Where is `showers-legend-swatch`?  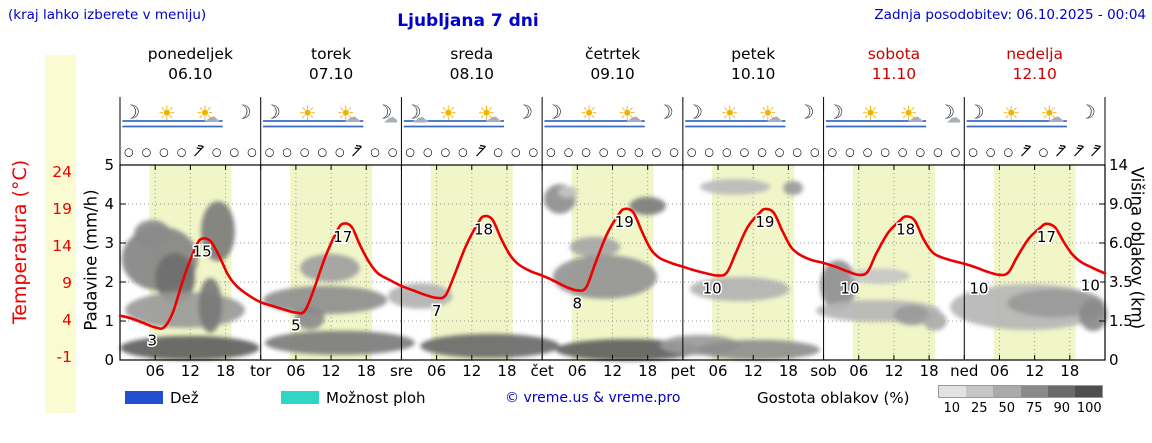 showers-legend-swatch is located at coordinates (300, 397).